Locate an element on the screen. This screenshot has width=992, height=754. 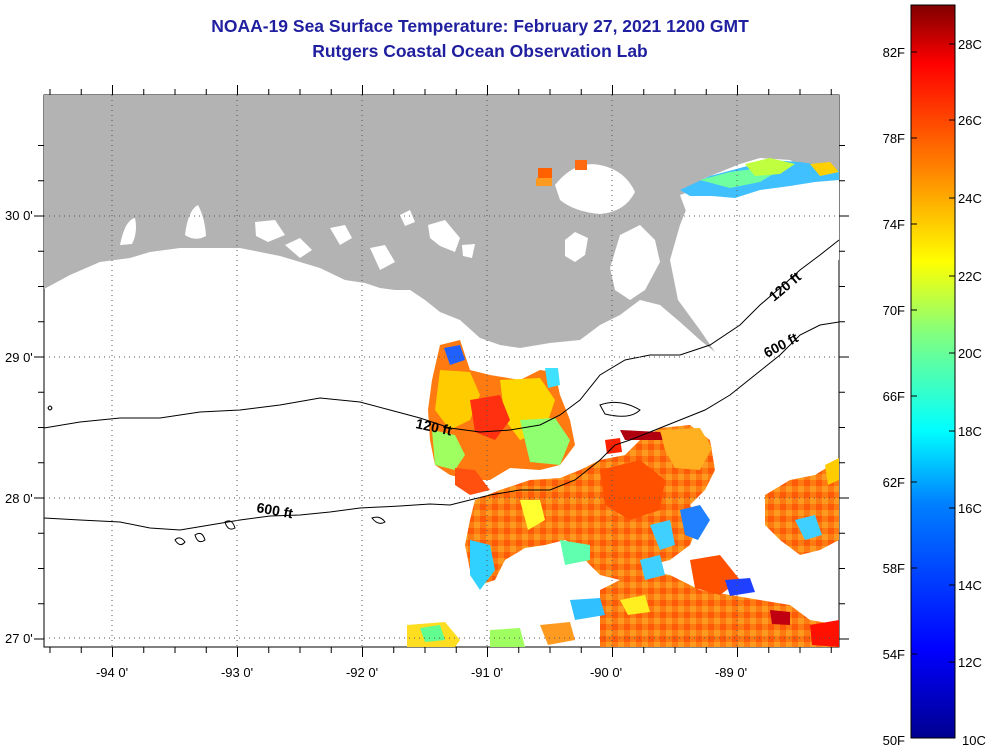
lat-label: 27 0' is located at coordinates (19, 638).